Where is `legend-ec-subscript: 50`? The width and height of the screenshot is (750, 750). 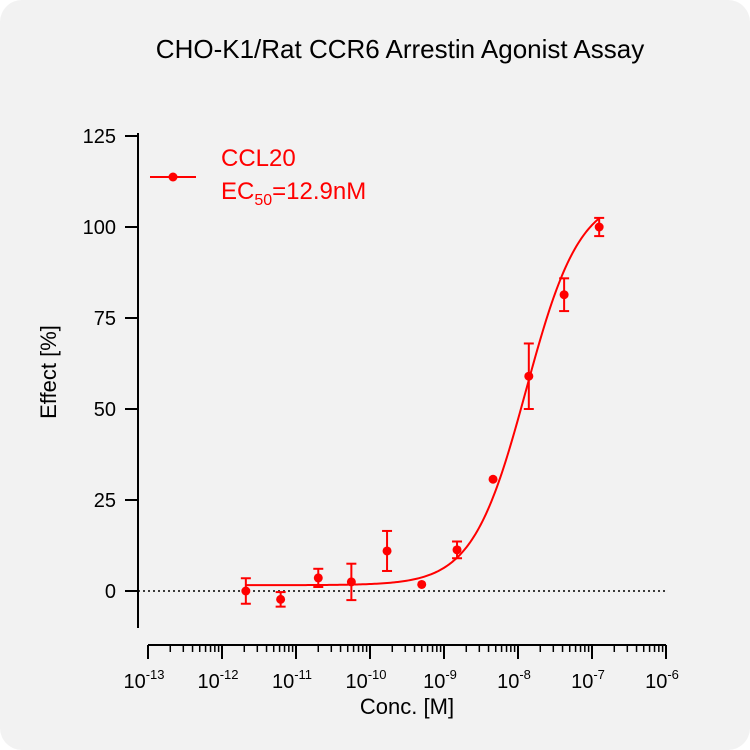 legend-ec-subscript: 50 is located at coordinates (263, 200).